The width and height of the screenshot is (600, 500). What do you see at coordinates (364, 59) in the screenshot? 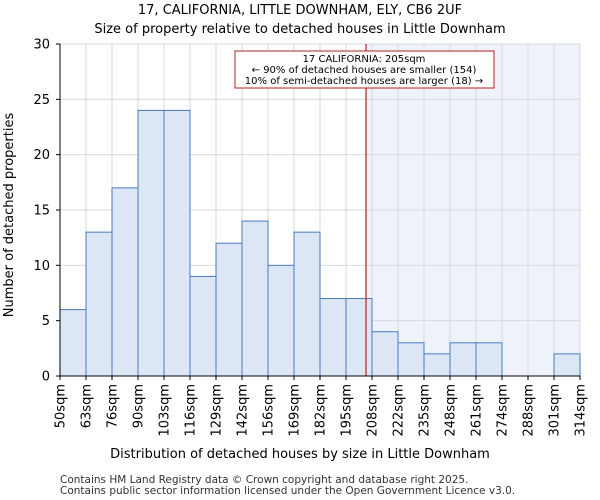
I see `annotation-line-1: 17 CALIFORNIA: 205sqm` at bounding box center [364, 59].